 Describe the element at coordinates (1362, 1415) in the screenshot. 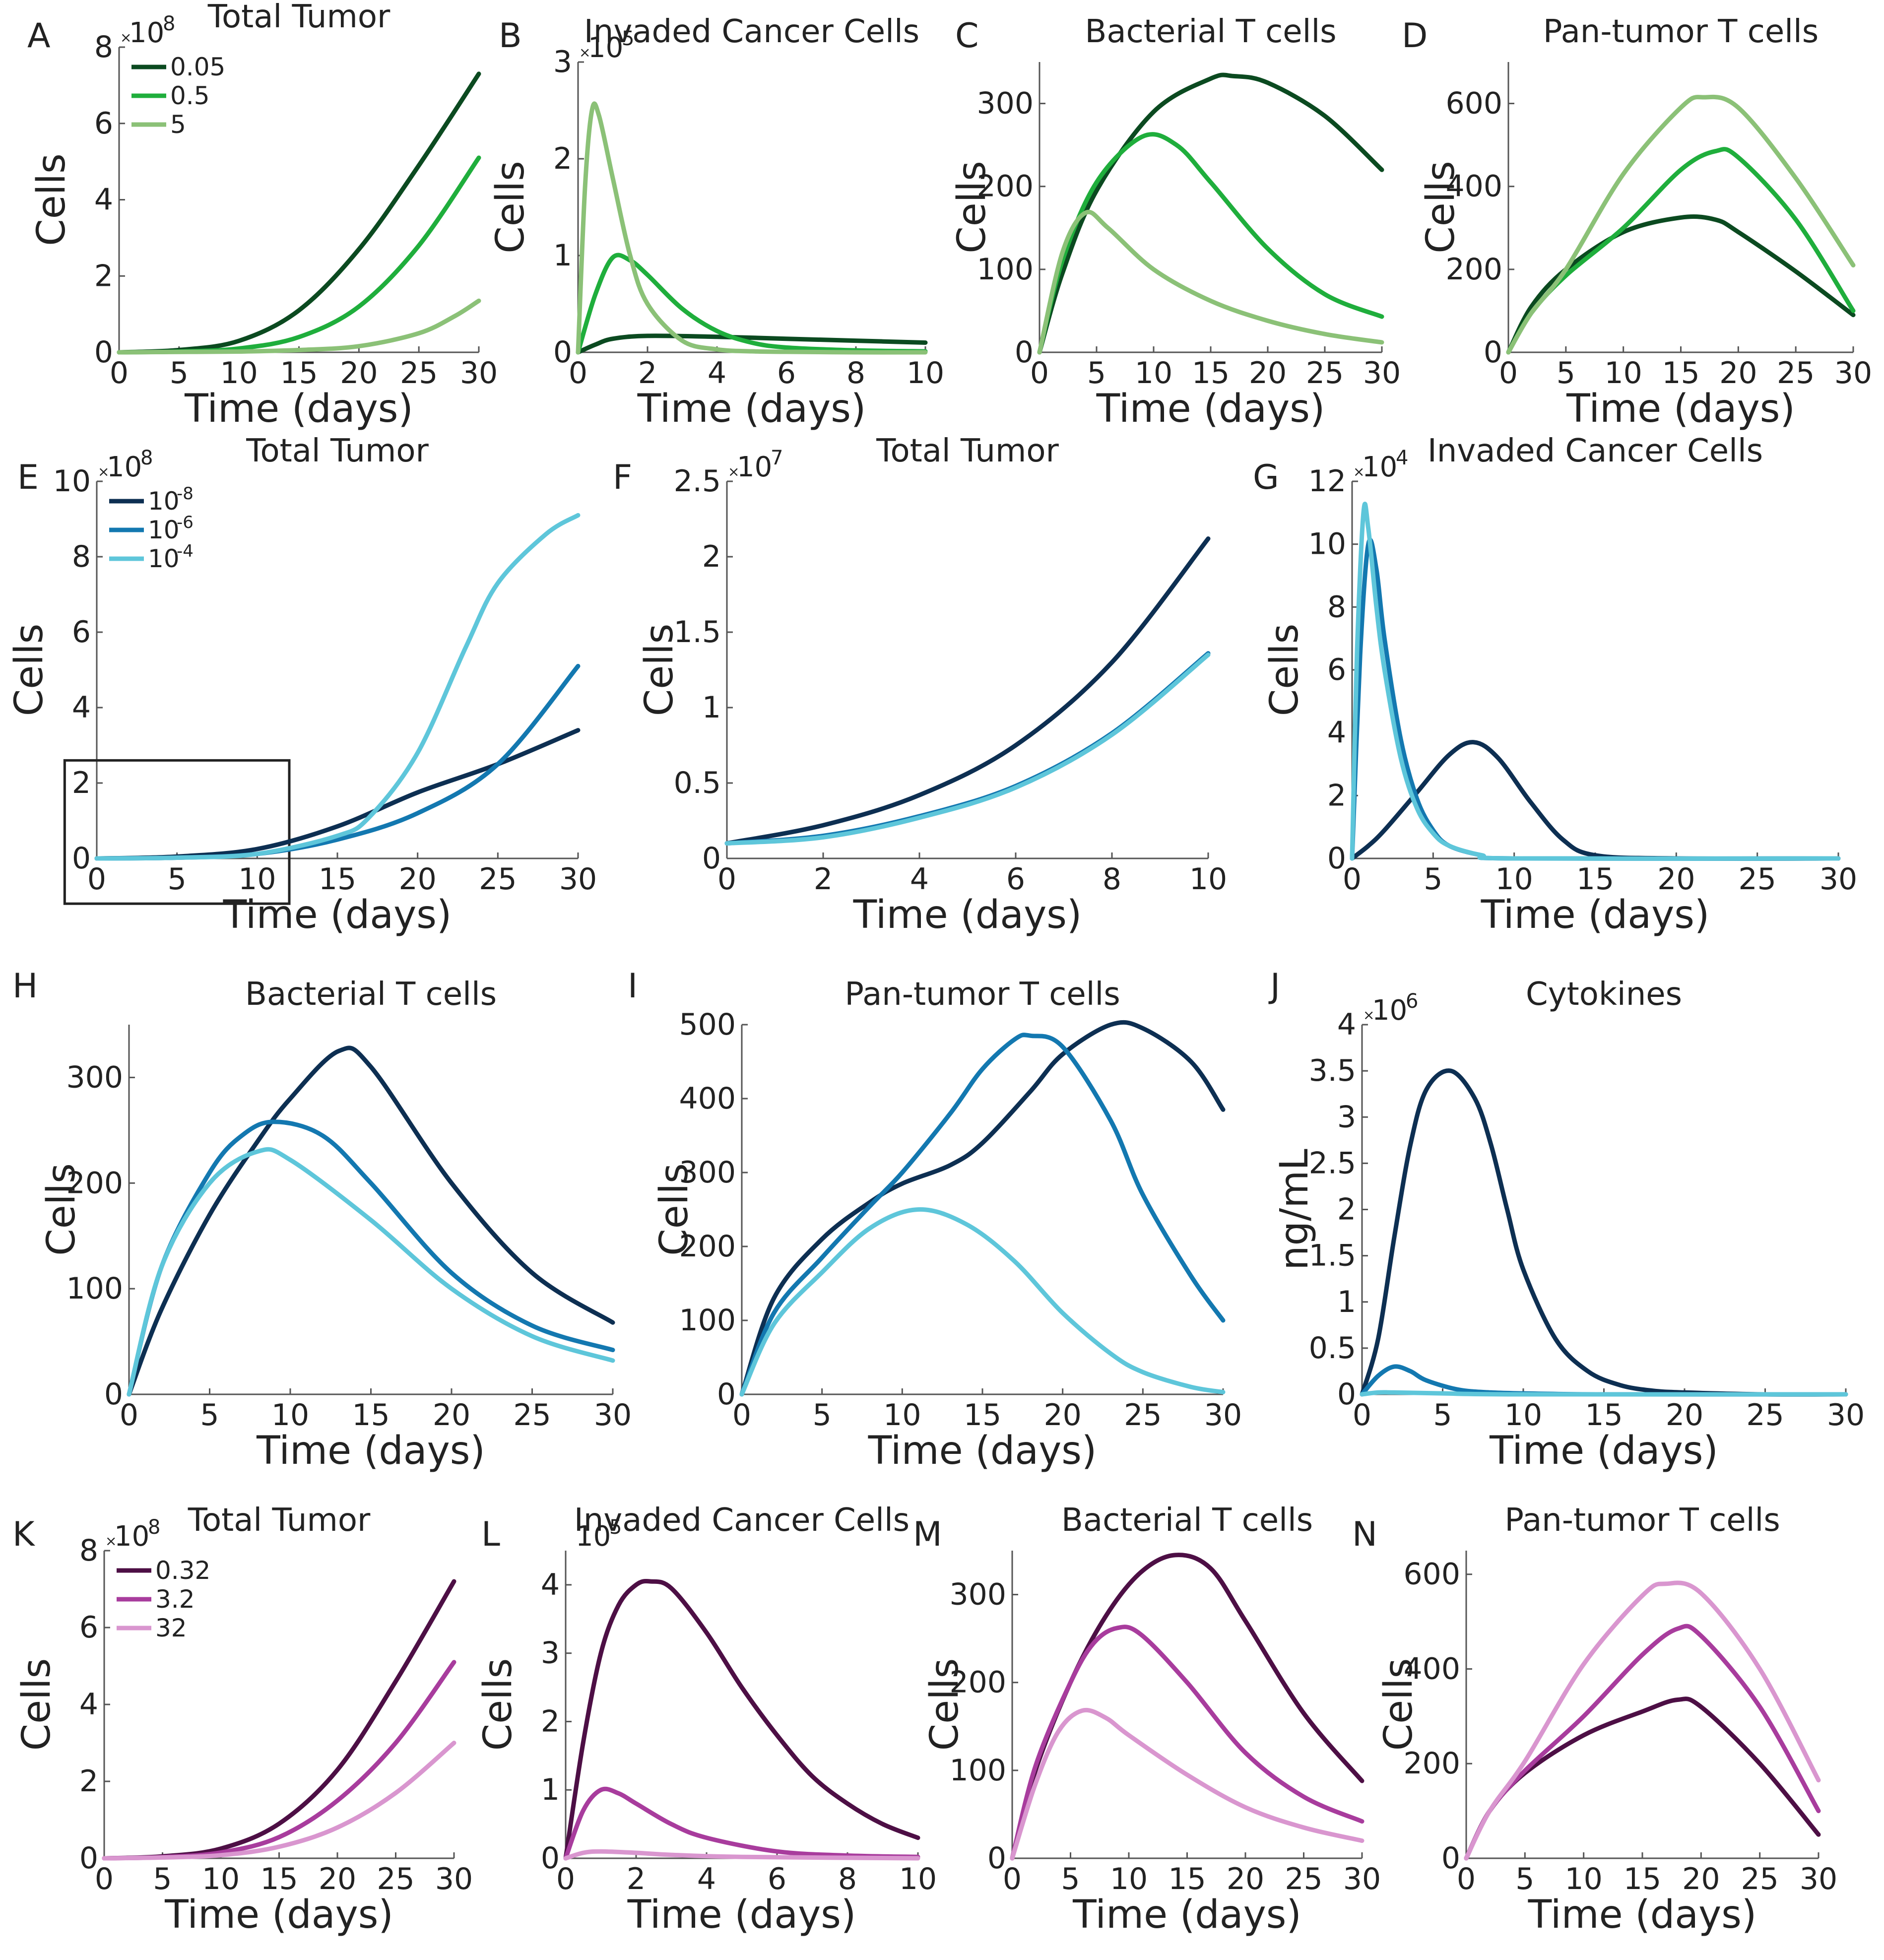

I see `x-tick-label-j: 0` at that location.